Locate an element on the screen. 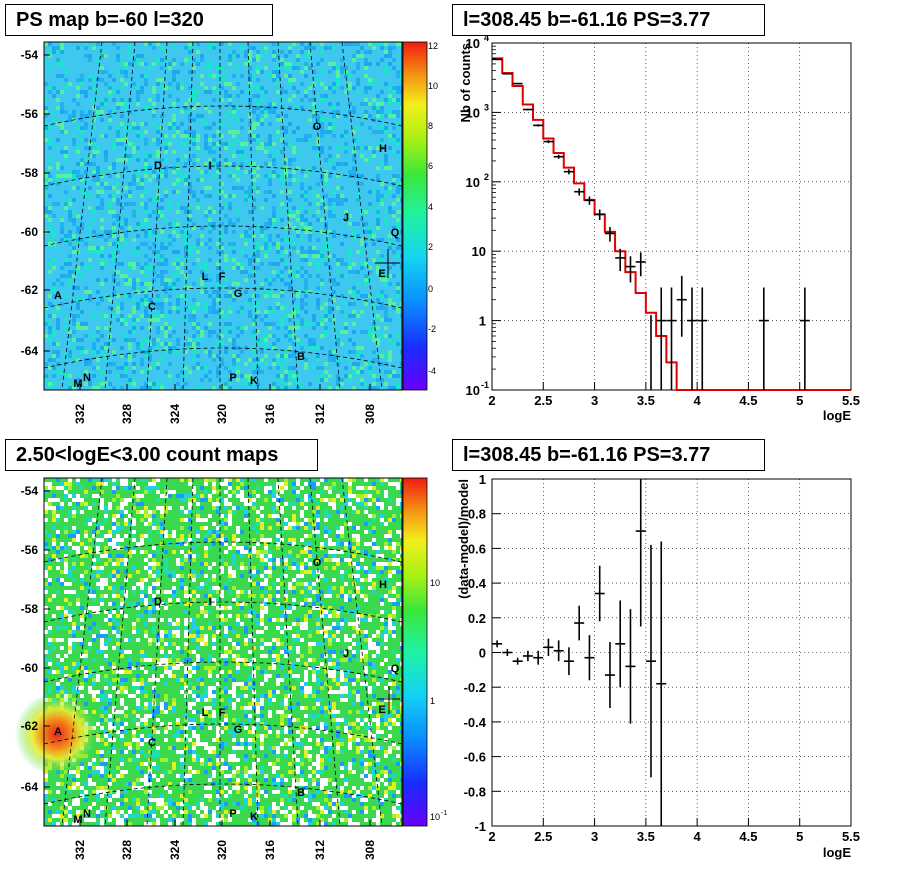 Image resolution: width=898 pixels, height=871 pixels. ps-colorbar-tick: 0 is located at coordinates (430, 289).